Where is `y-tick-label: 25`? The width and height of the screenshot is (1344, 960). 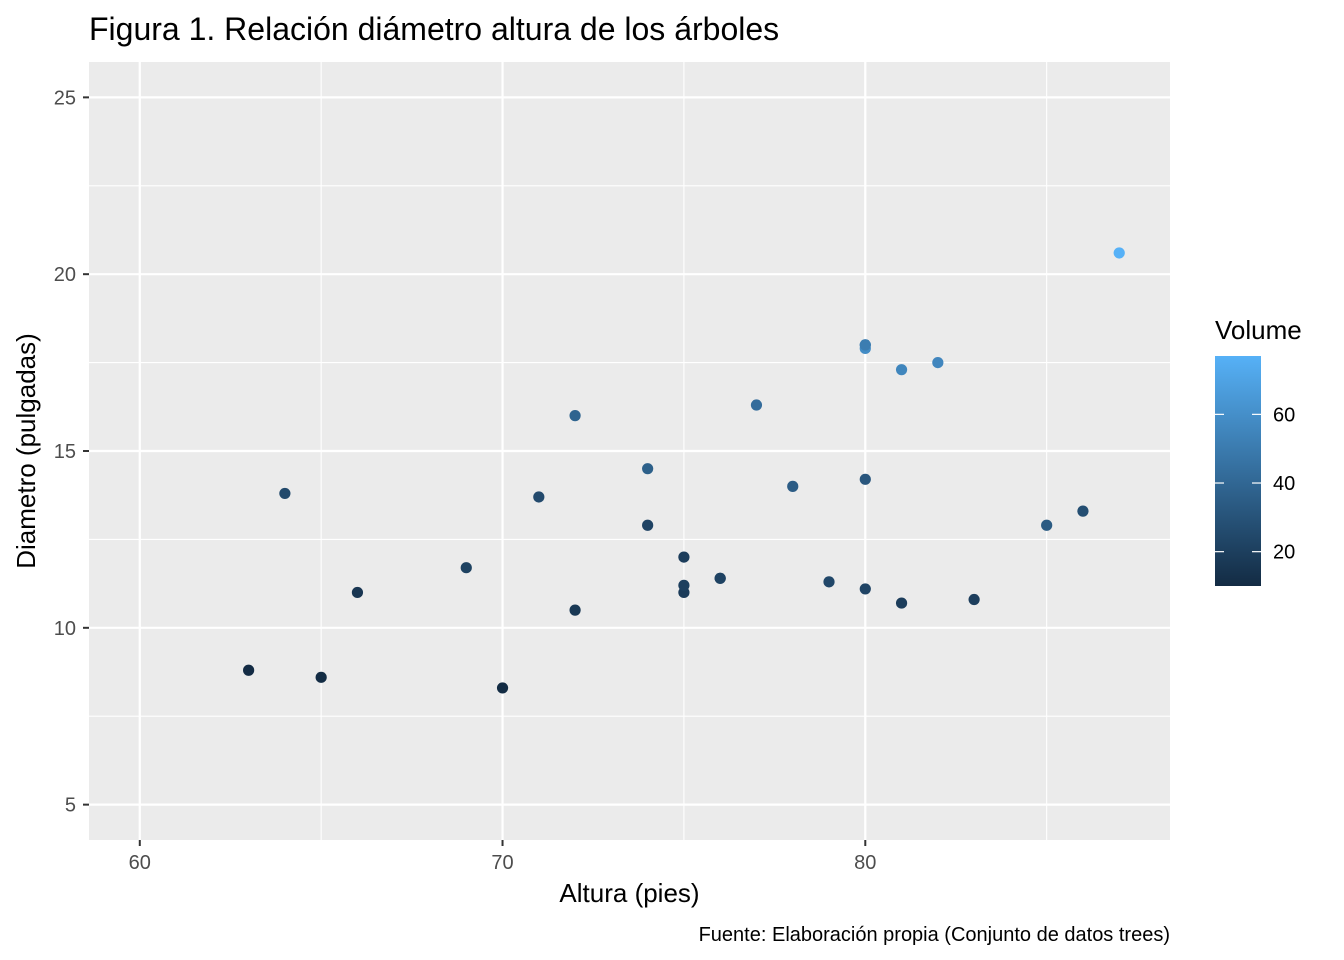 y-tick-label: 25 is located at coordinates (65, 98).